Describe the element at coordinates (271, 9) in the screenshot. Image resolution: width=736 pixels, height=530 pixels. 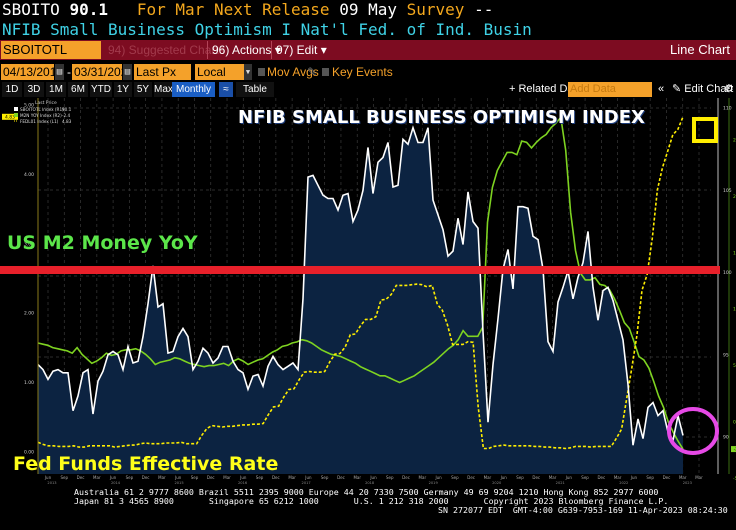
I see `next-release-label: Next Release` at that location.